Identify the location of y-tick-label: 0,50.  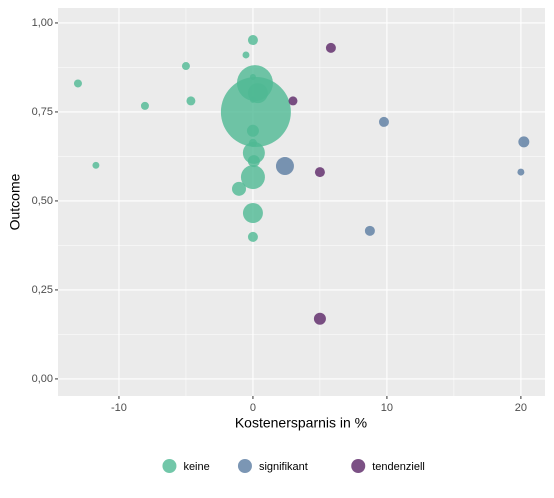
(42, 201).